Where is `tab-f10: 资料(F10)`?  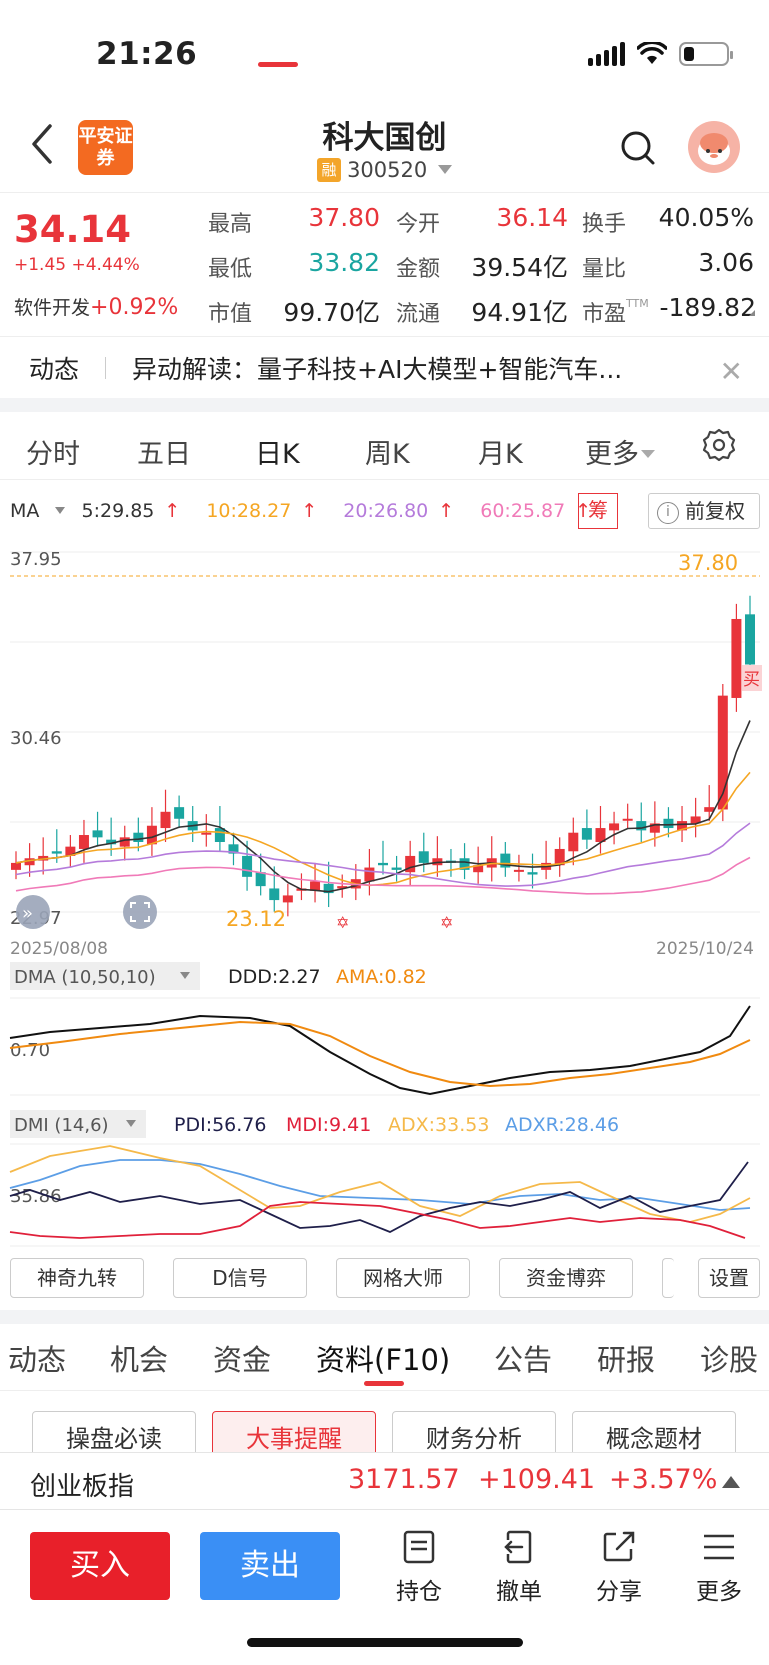
tab-f10: 资料(F10) is located at coordinates (383, 1360).